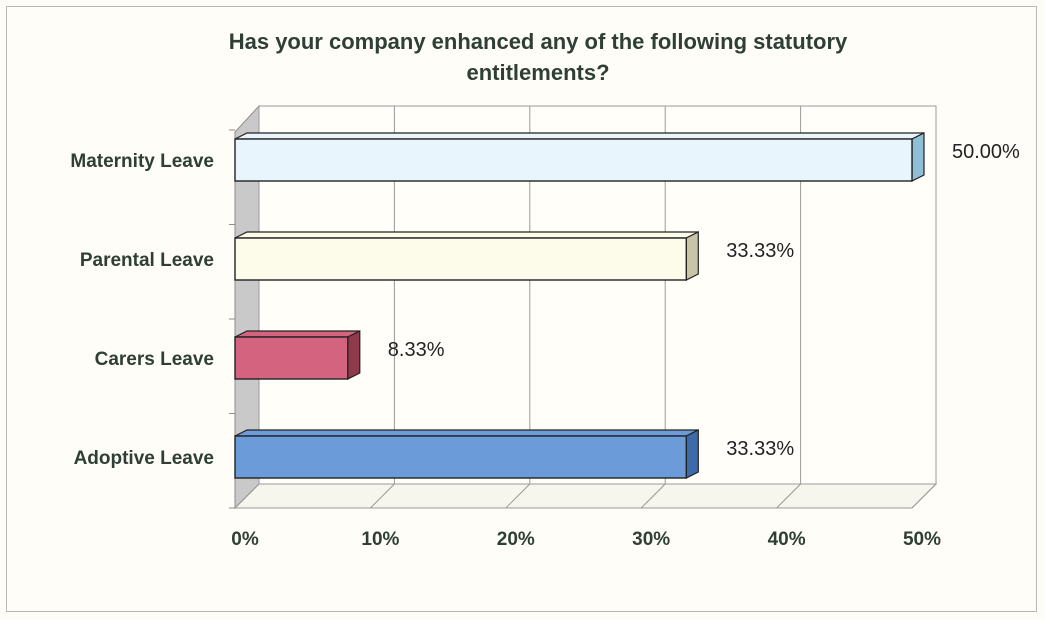  What do you see at coordinates (154, 359) in the screenshot?
I see `category-label: Carers Leave` at bounding box center [154, 359].